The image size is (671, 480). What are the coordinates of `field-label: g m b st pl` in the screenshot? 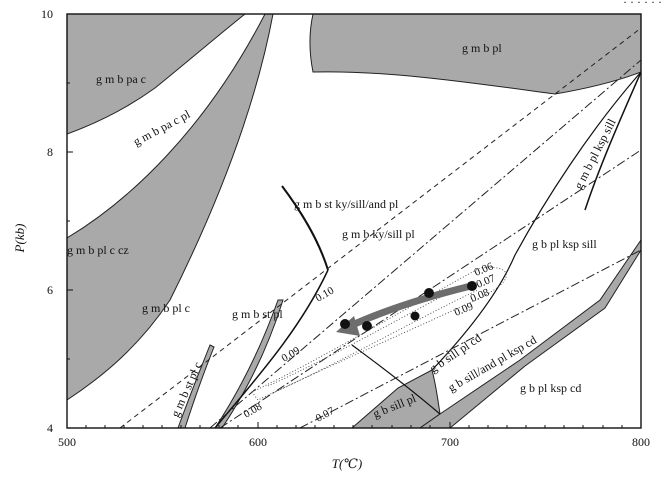 It's located at (257, 314).